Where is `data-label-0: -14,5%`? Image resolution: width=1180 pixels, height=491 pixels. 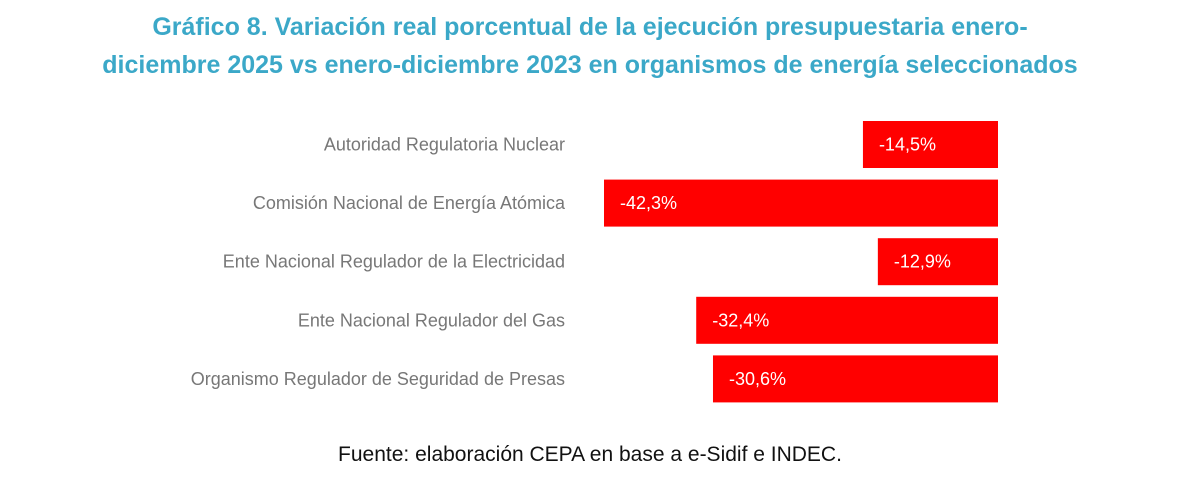
data-label-0: -14,5% is located at coordinates (907, 145).